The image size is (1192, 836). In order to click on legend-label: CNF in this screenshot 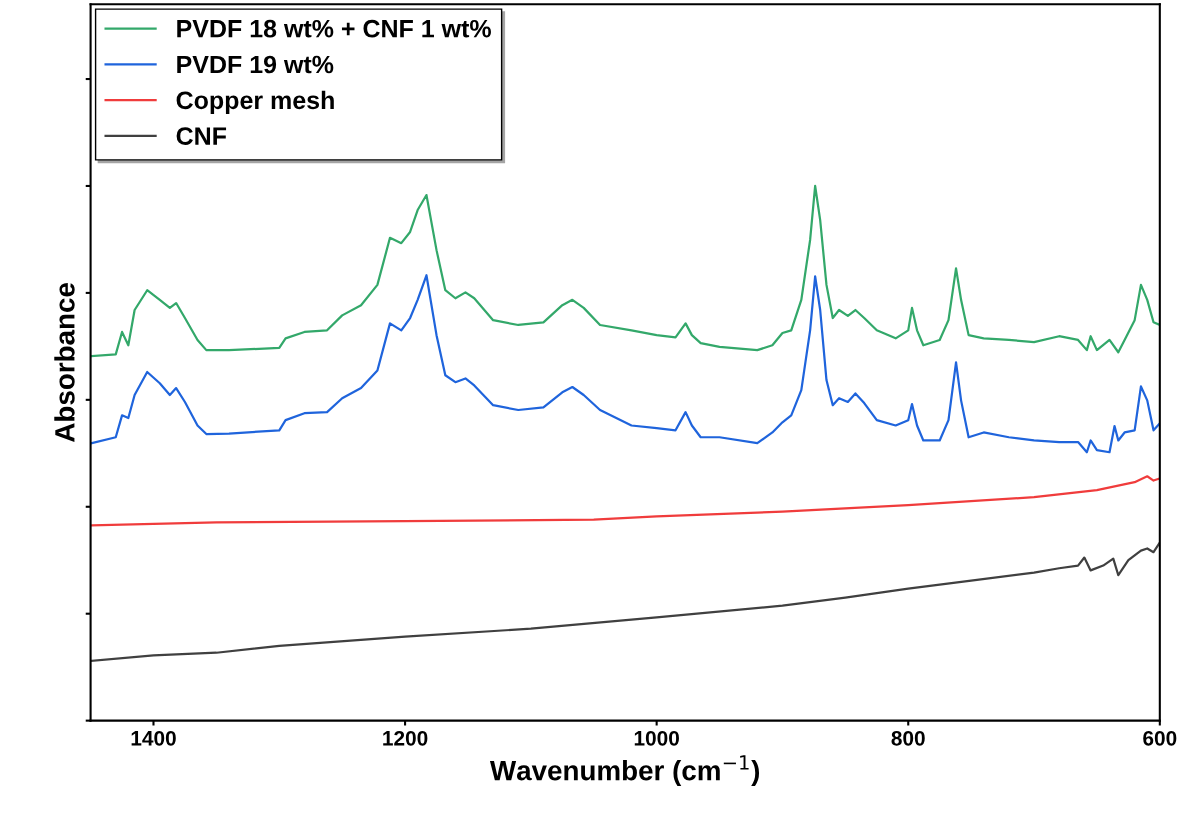, I will do `click(201, 136)`.